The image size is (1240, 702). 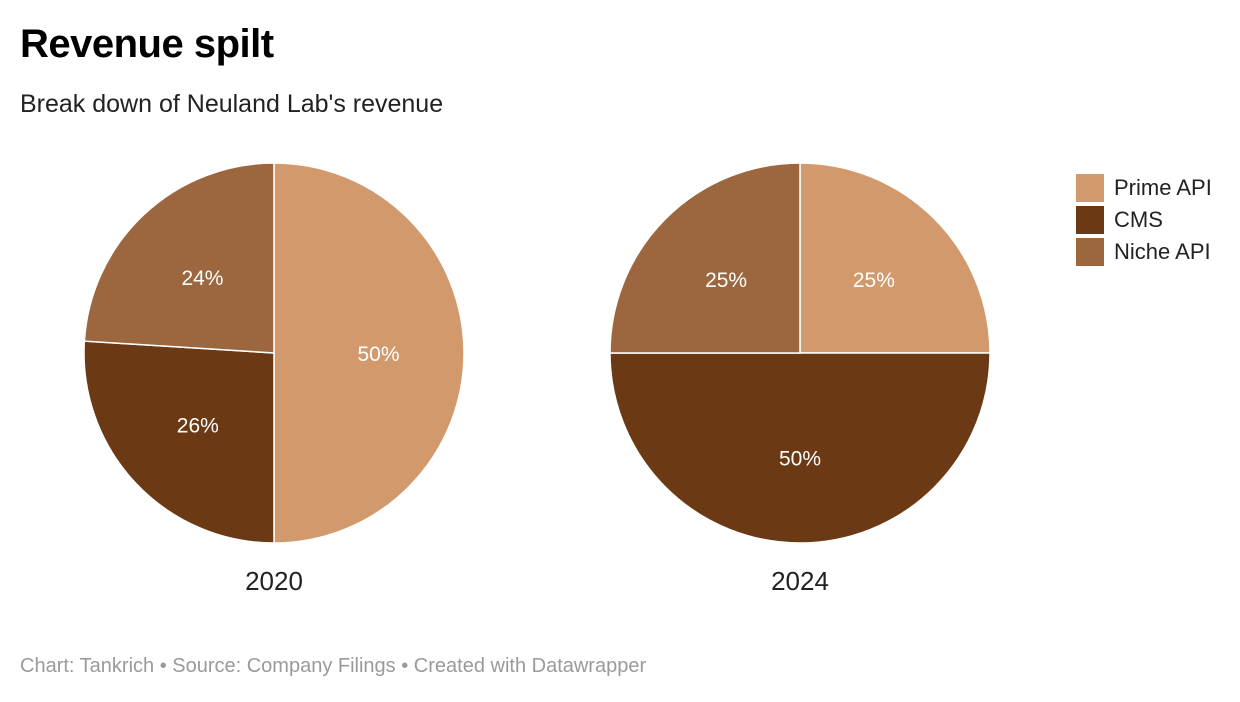 I want to click on pie-2020-slice-prime-api, so click(x=369, y=353).